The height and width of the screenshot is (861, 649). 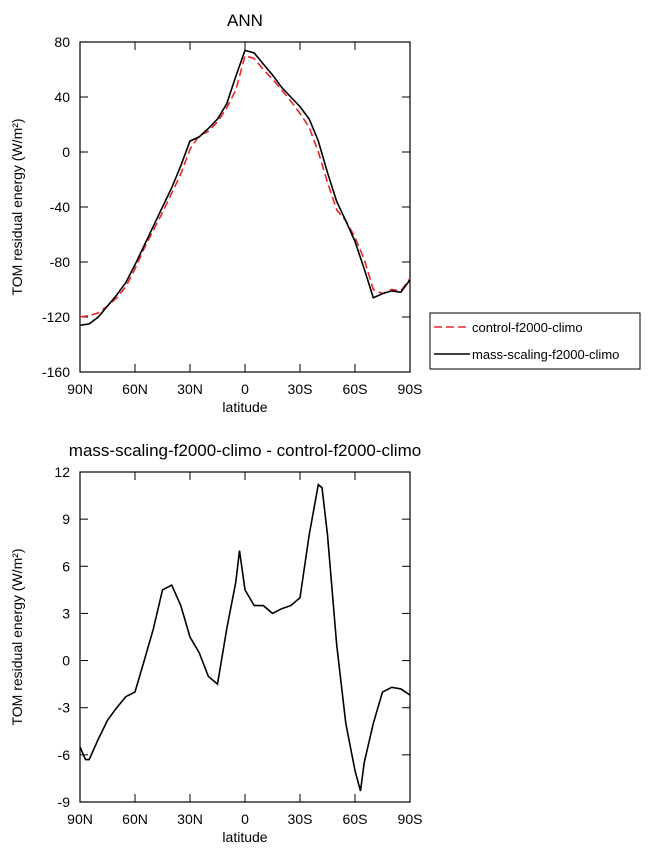 What do you see at coordinates (60, 207) in the screenshot?
I see `y-tick-label: -40` at bounding box center [60, 207].